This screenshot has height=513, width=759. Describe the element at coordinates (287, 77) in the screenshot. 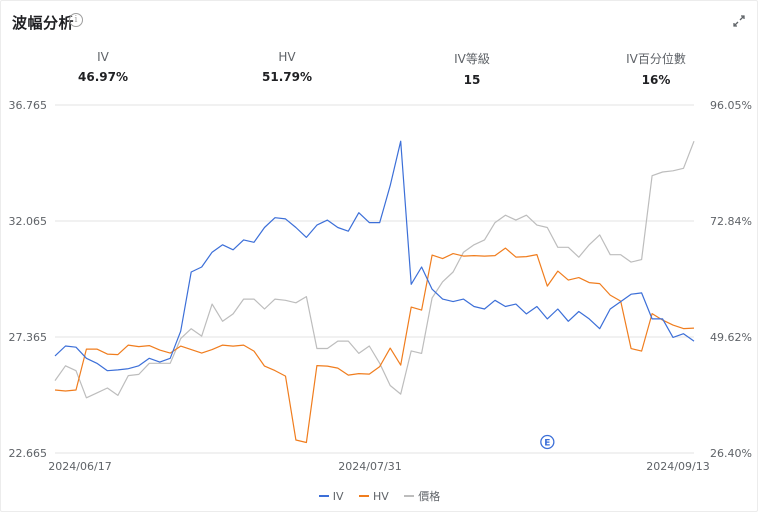

I see `metric-hv-value: 51.79%` at that location.